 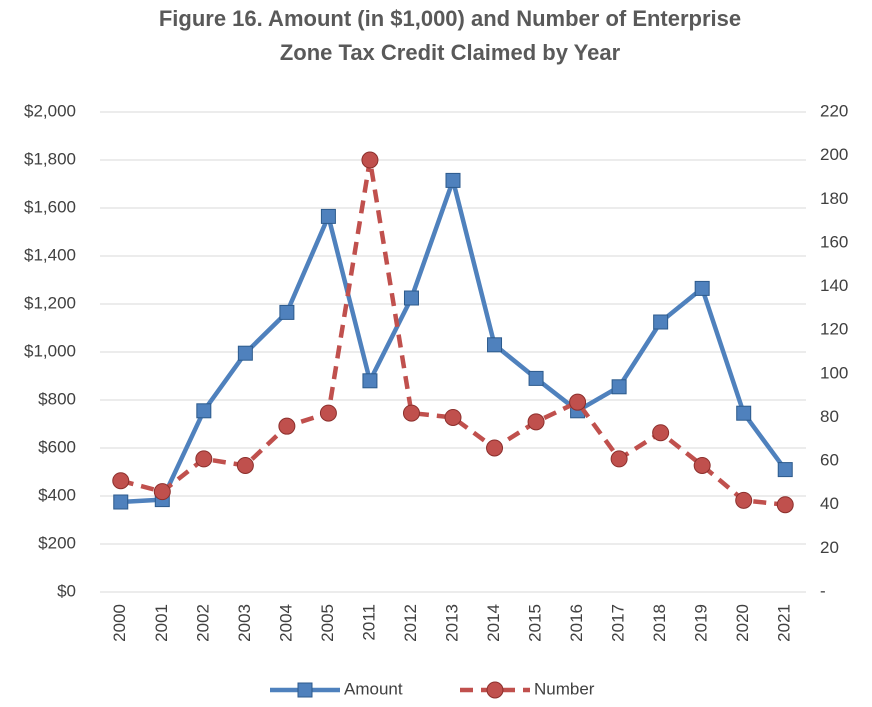 I want to click on y2-tick-label: 160, so click(x=834, y=241).